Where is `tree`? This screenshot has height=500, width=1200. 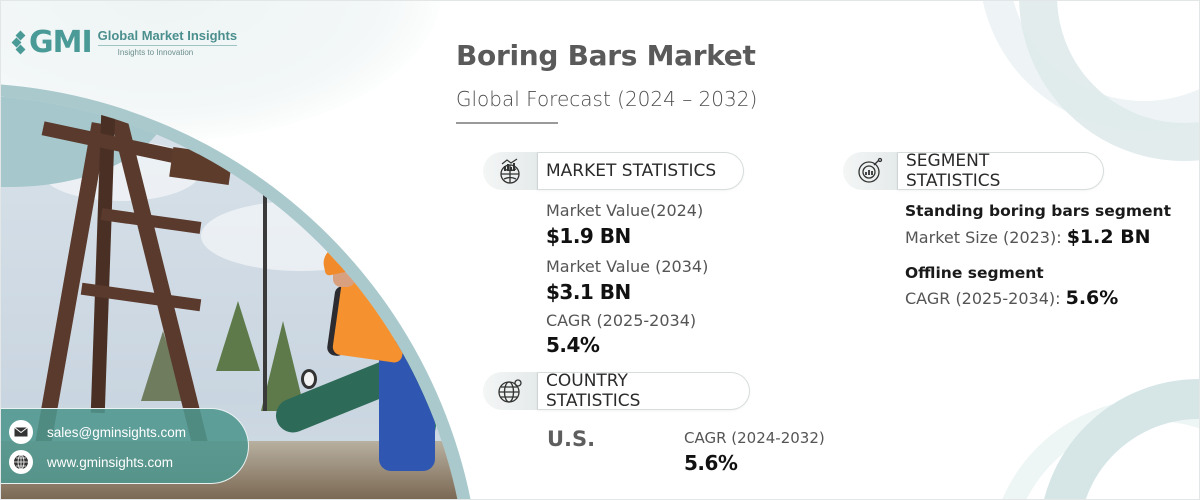
tree is located at coordinates (238, 336).